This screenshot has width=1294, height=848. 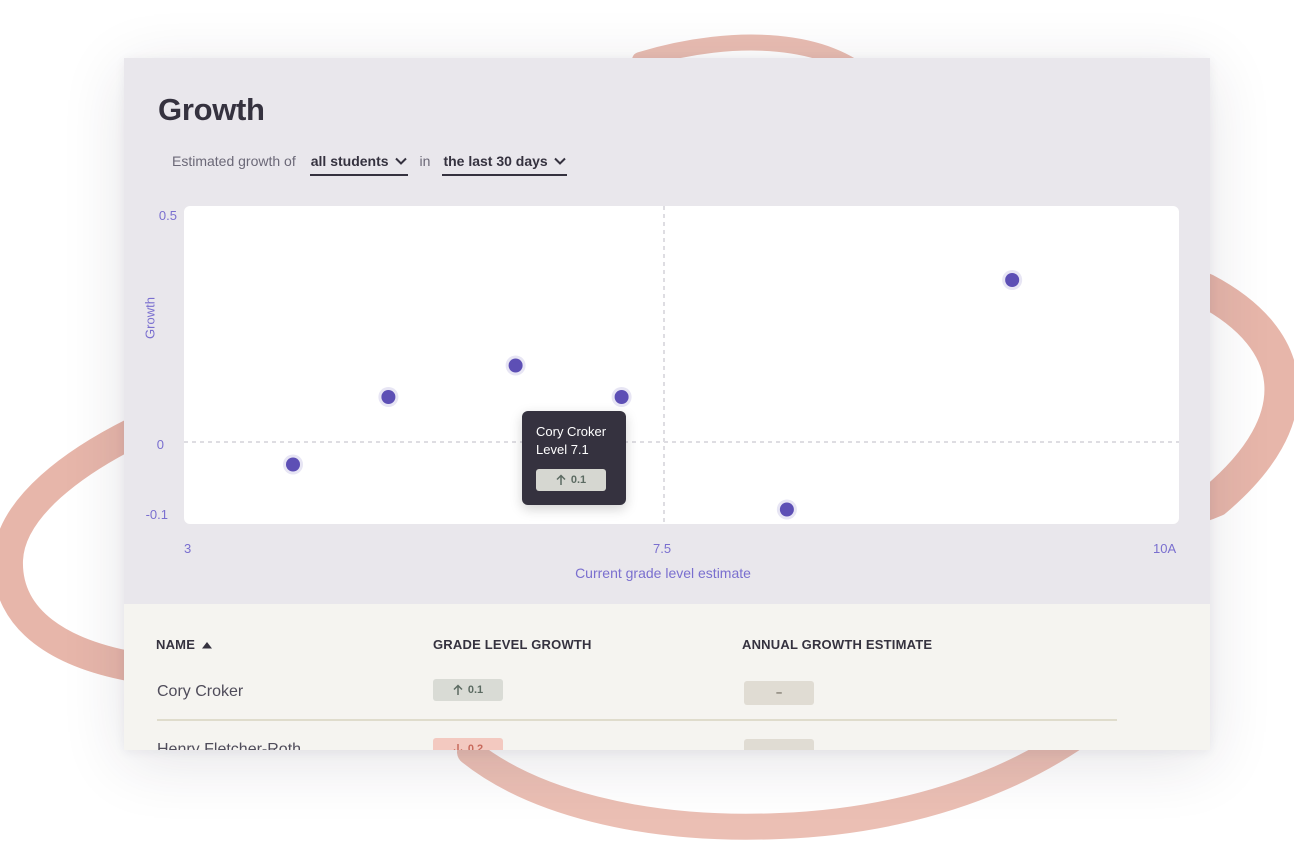 What do you see at coordinates (229, 745) in the screenshot?
I see `table-row-name: Henry Fletcher-Roth` at bounding box center [229, 745].